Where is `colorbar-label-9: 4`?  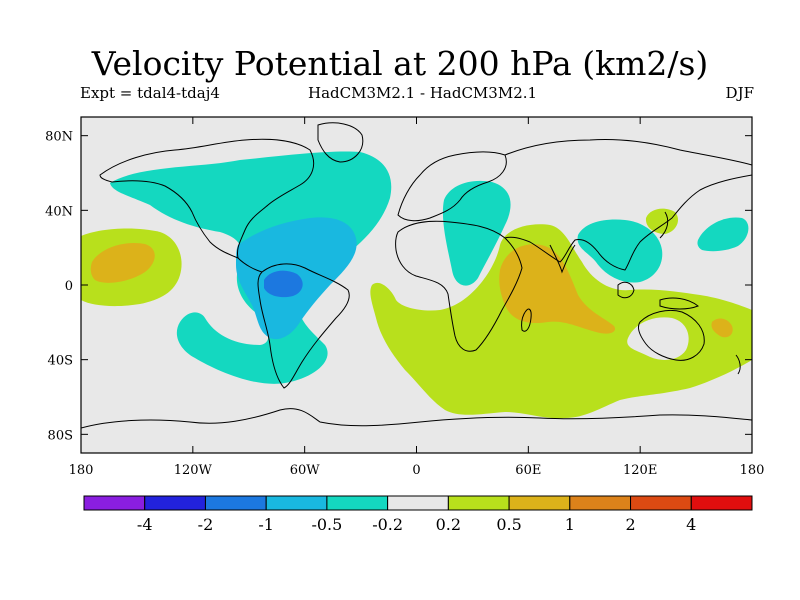 colorbar-label-9: 4 is located at coordinates (691, 524).